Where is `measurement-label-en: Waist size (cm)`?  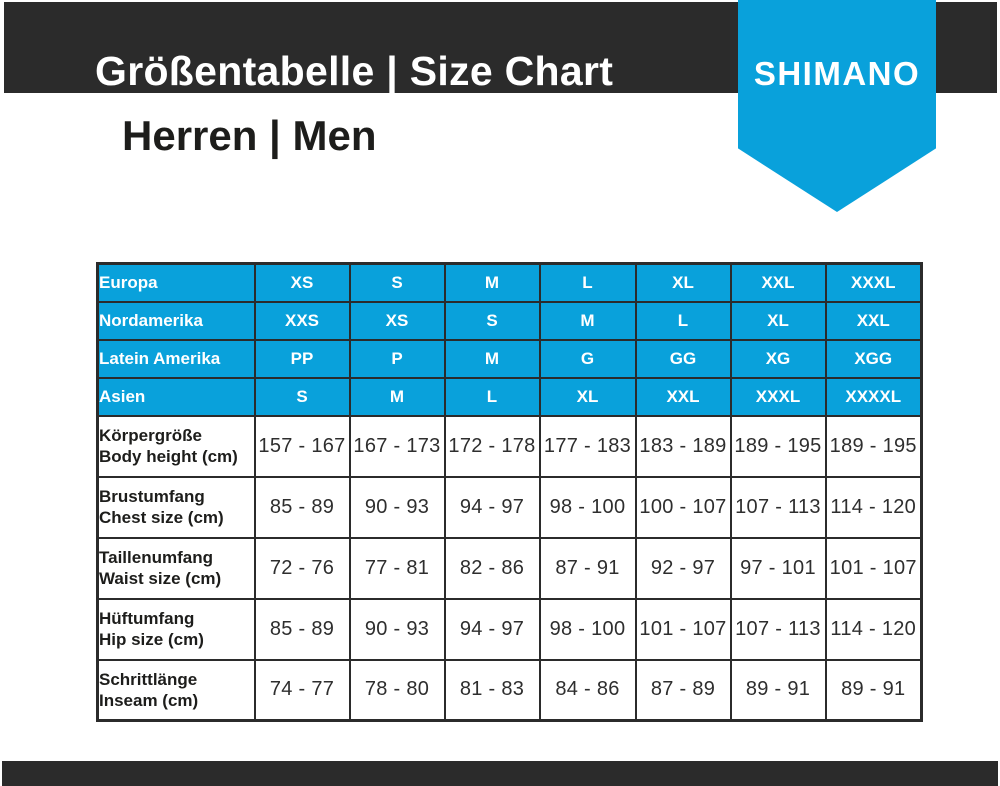 measurement-label-en: Waist size (cm) is located at coordinates (160, 578).